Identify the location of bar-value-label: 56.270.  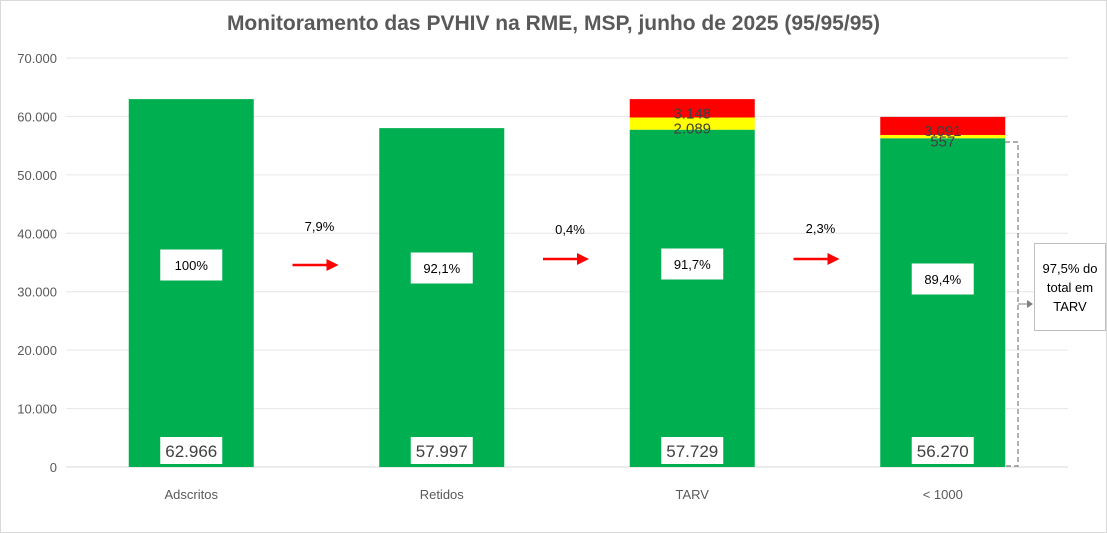
(943, 451).